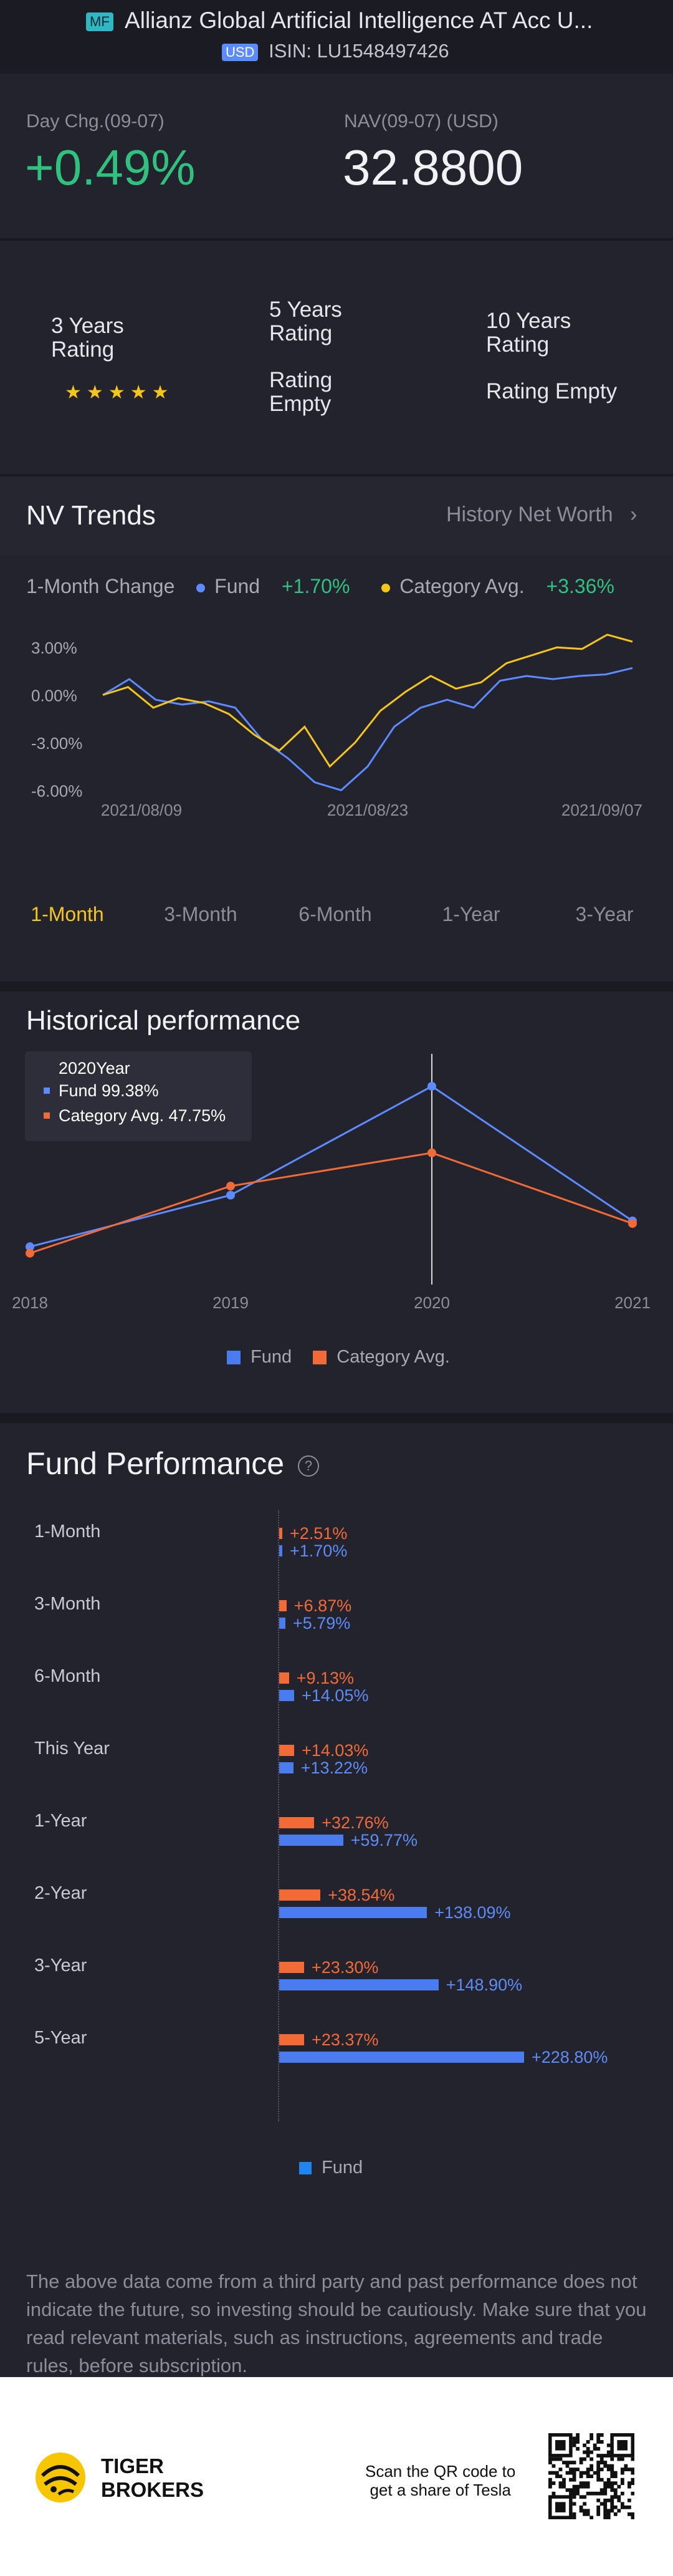  Describe the element at coordinates (308, 1466) in the screenshot. I see `question-circle-icon: ?` at that location.